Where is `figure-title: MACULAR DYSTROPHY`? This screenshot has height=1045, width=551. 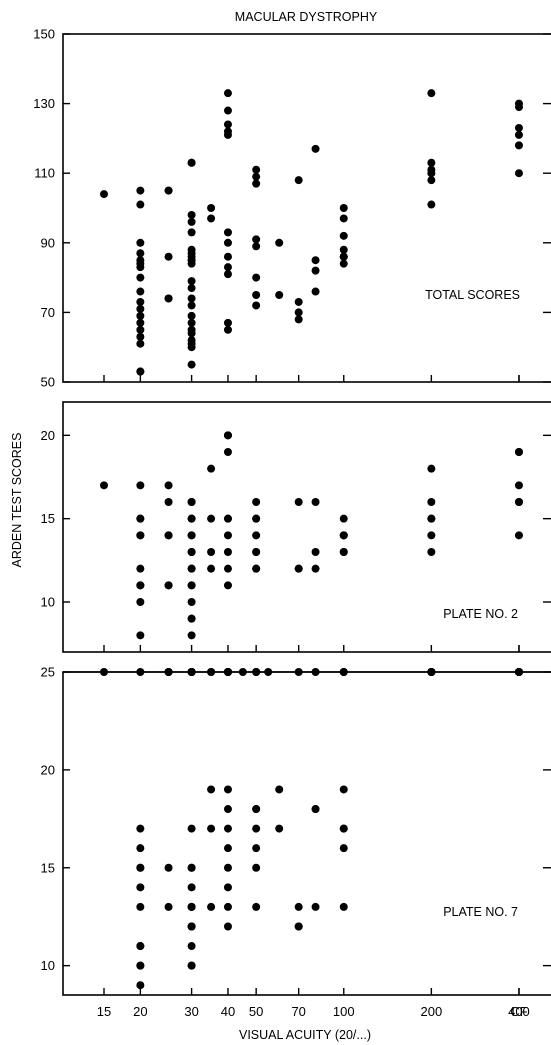 figure-title: MACULAR DYSTROPHY is located at coordinates (306, 17).